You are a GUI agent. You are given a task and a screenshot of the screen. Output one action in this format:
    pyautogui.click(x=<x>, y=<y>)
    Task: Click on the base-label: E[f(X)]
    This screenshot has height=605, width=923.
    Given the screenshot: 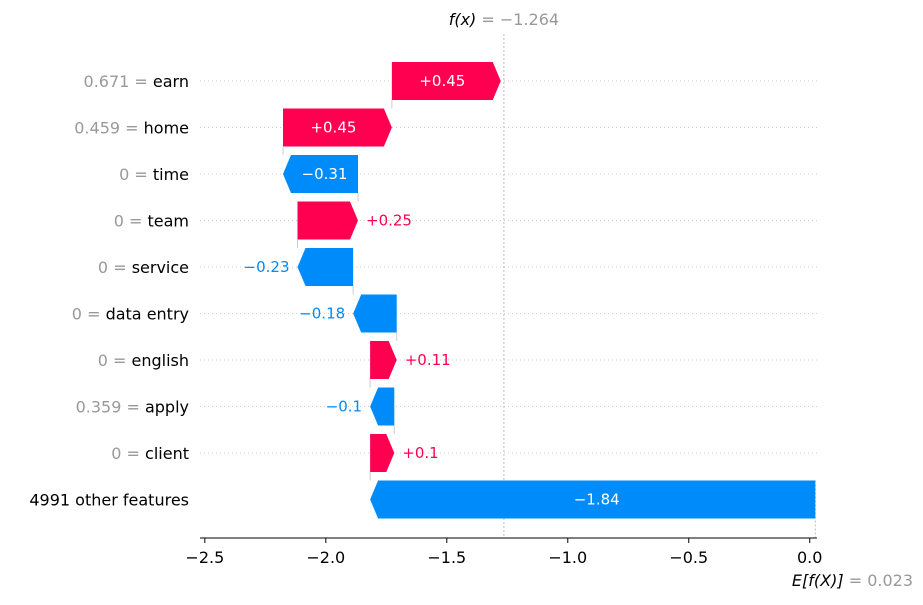 What is the action you would take?
    pyautogui.click(x=818, y=580)
    